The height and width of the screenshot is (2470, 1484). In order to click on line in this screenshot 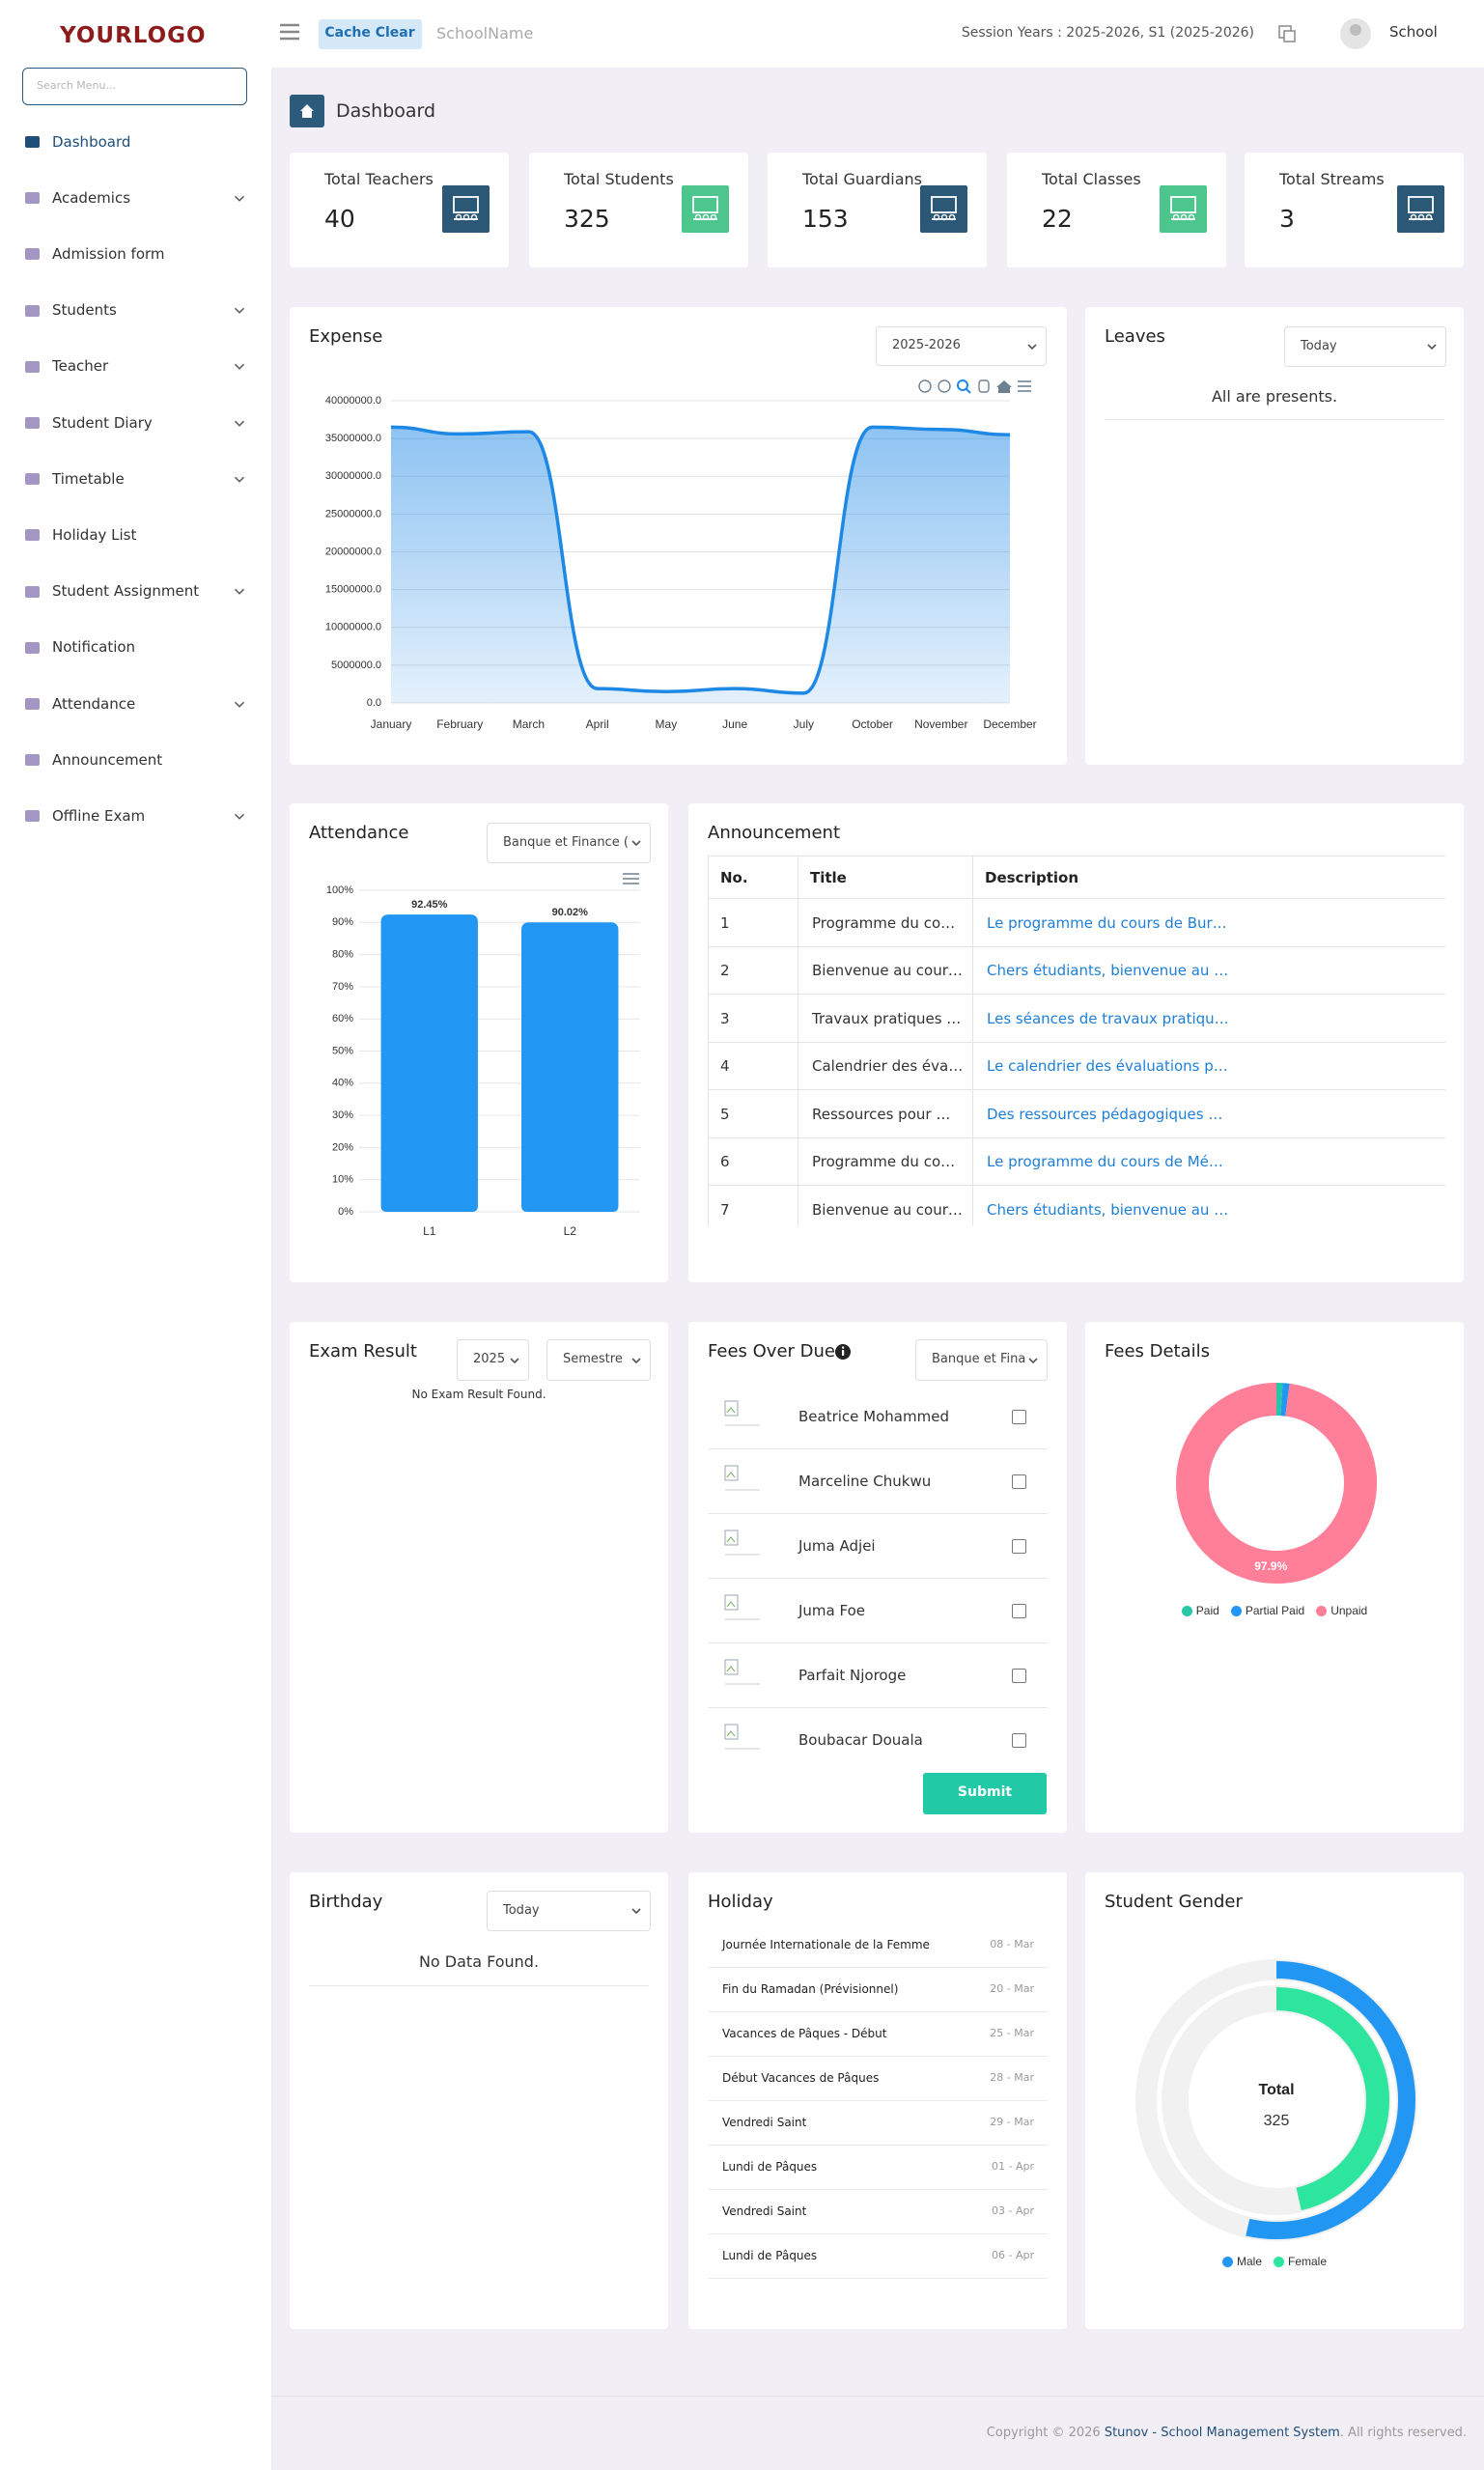, I will do `click(701, 560)`.